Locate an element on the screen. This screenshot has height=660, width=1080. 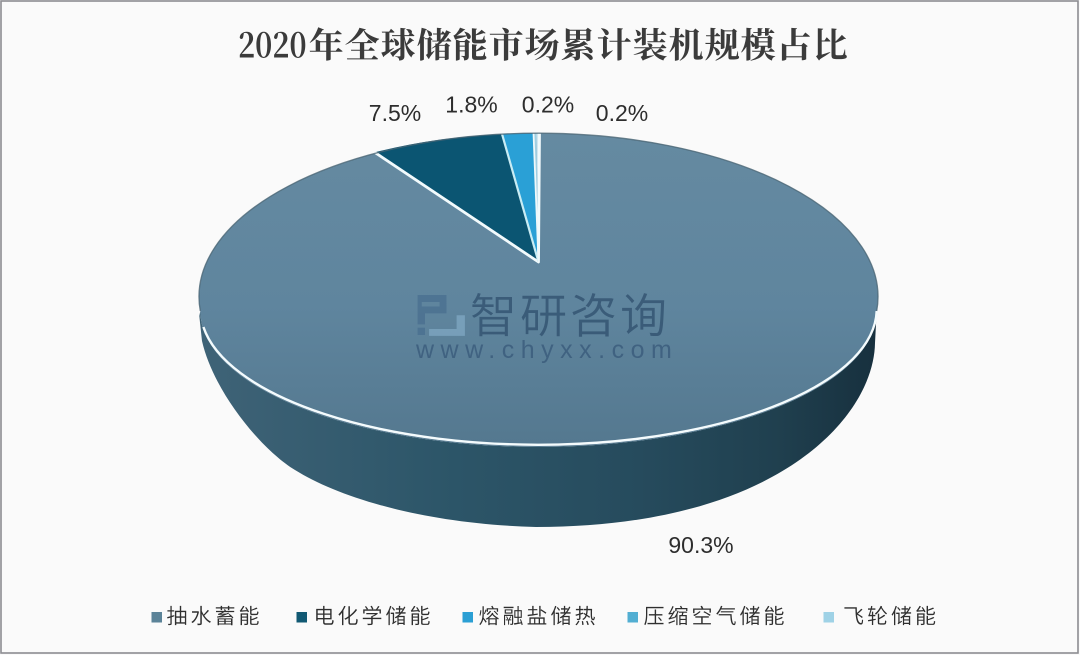
svg-text: www.chyxx.com is located at coordinates (546, 350).